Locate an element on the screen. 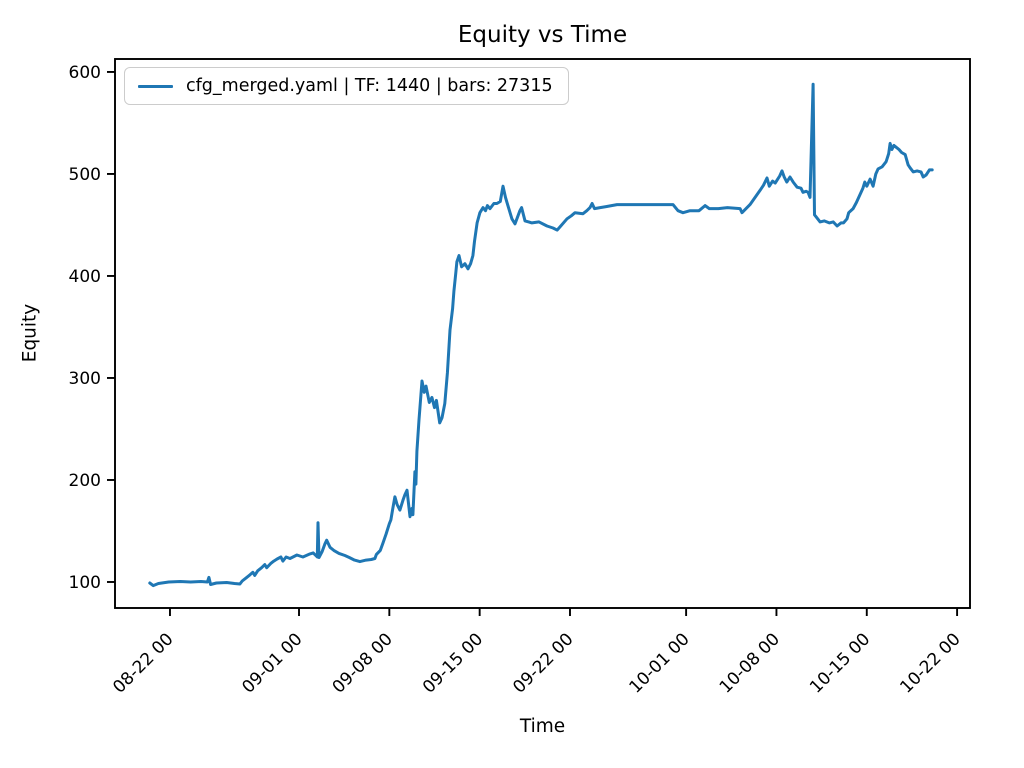  legend-label: cfg_merged.yaml | TF: 1440 | bars: 27315 is located at coordinates (369, 86).